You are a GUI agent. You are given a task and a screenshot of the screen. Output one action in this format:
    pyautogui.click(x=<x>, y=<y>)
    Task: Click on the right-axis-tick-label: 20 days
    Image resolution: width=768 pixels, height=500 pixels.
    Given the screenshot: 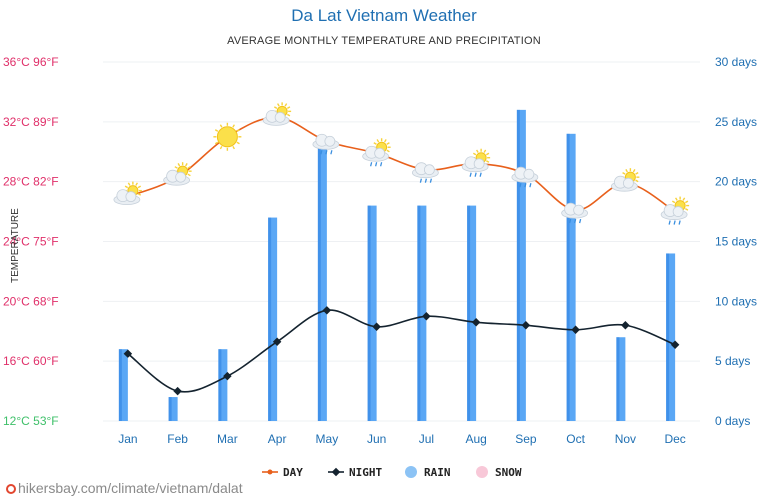 What is the action you would take?
    pyautogui.click(x=736, y=182)
    